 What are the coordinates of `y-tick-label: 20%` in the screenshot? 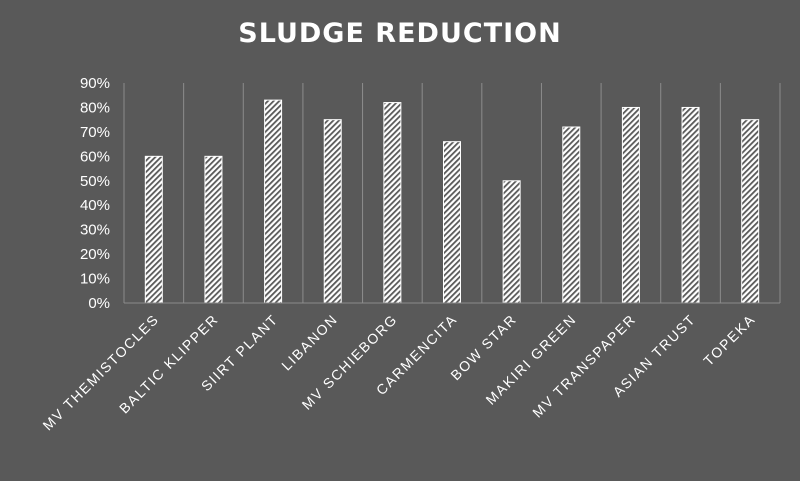 It's located at (95, 254).